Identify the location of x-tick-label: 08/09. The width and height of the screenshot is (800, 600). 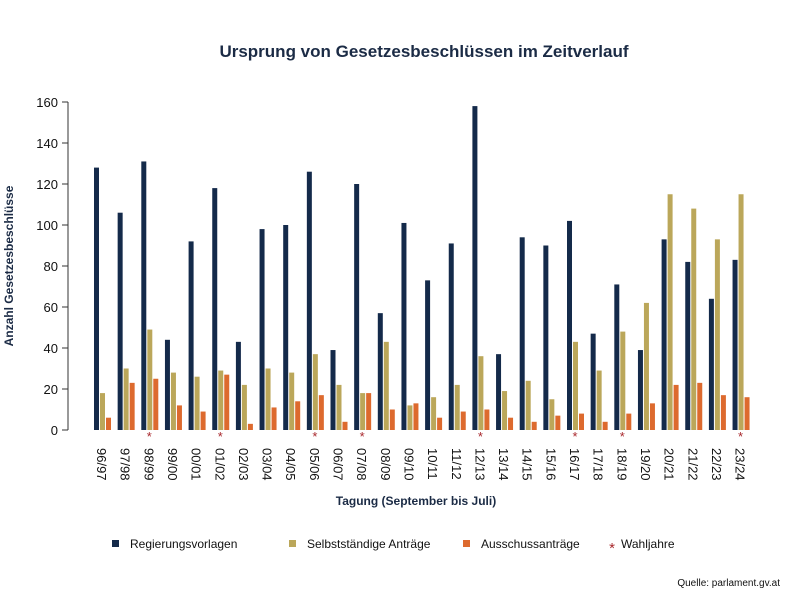
(385, 464).